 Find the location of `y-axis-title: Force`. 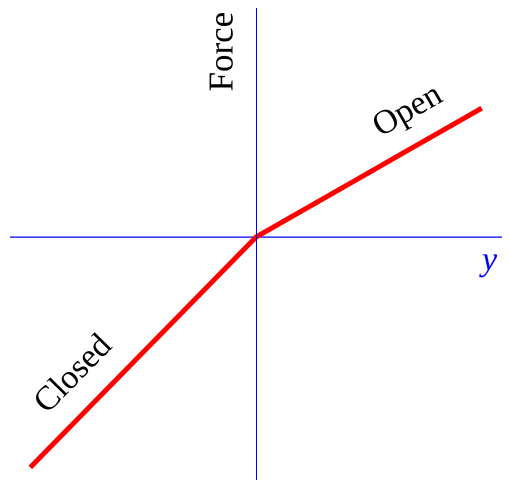

y-axis-title: Force is located at coordinates (221, 52).